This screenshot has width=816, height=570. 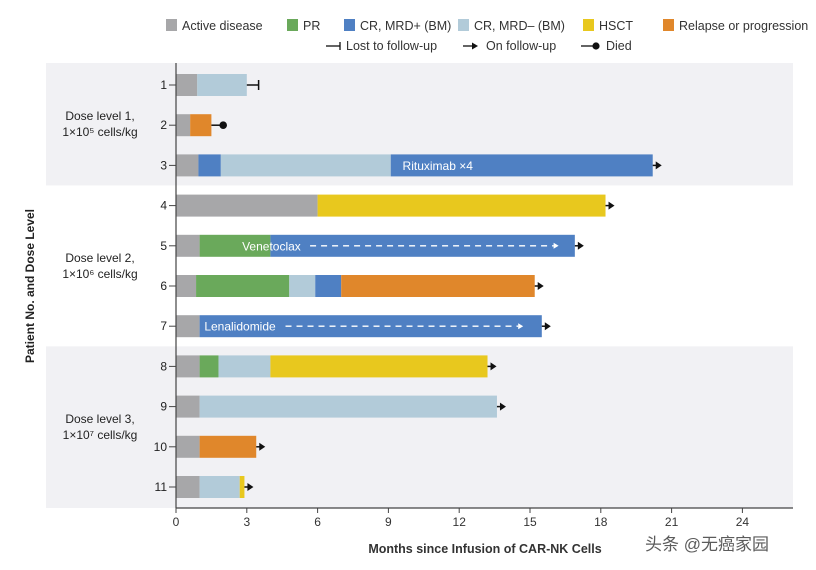 What do you see at coordinates (619, 46) in the screenshot?
I see `legend-label-died: Died` at bounding box center [619, 46].